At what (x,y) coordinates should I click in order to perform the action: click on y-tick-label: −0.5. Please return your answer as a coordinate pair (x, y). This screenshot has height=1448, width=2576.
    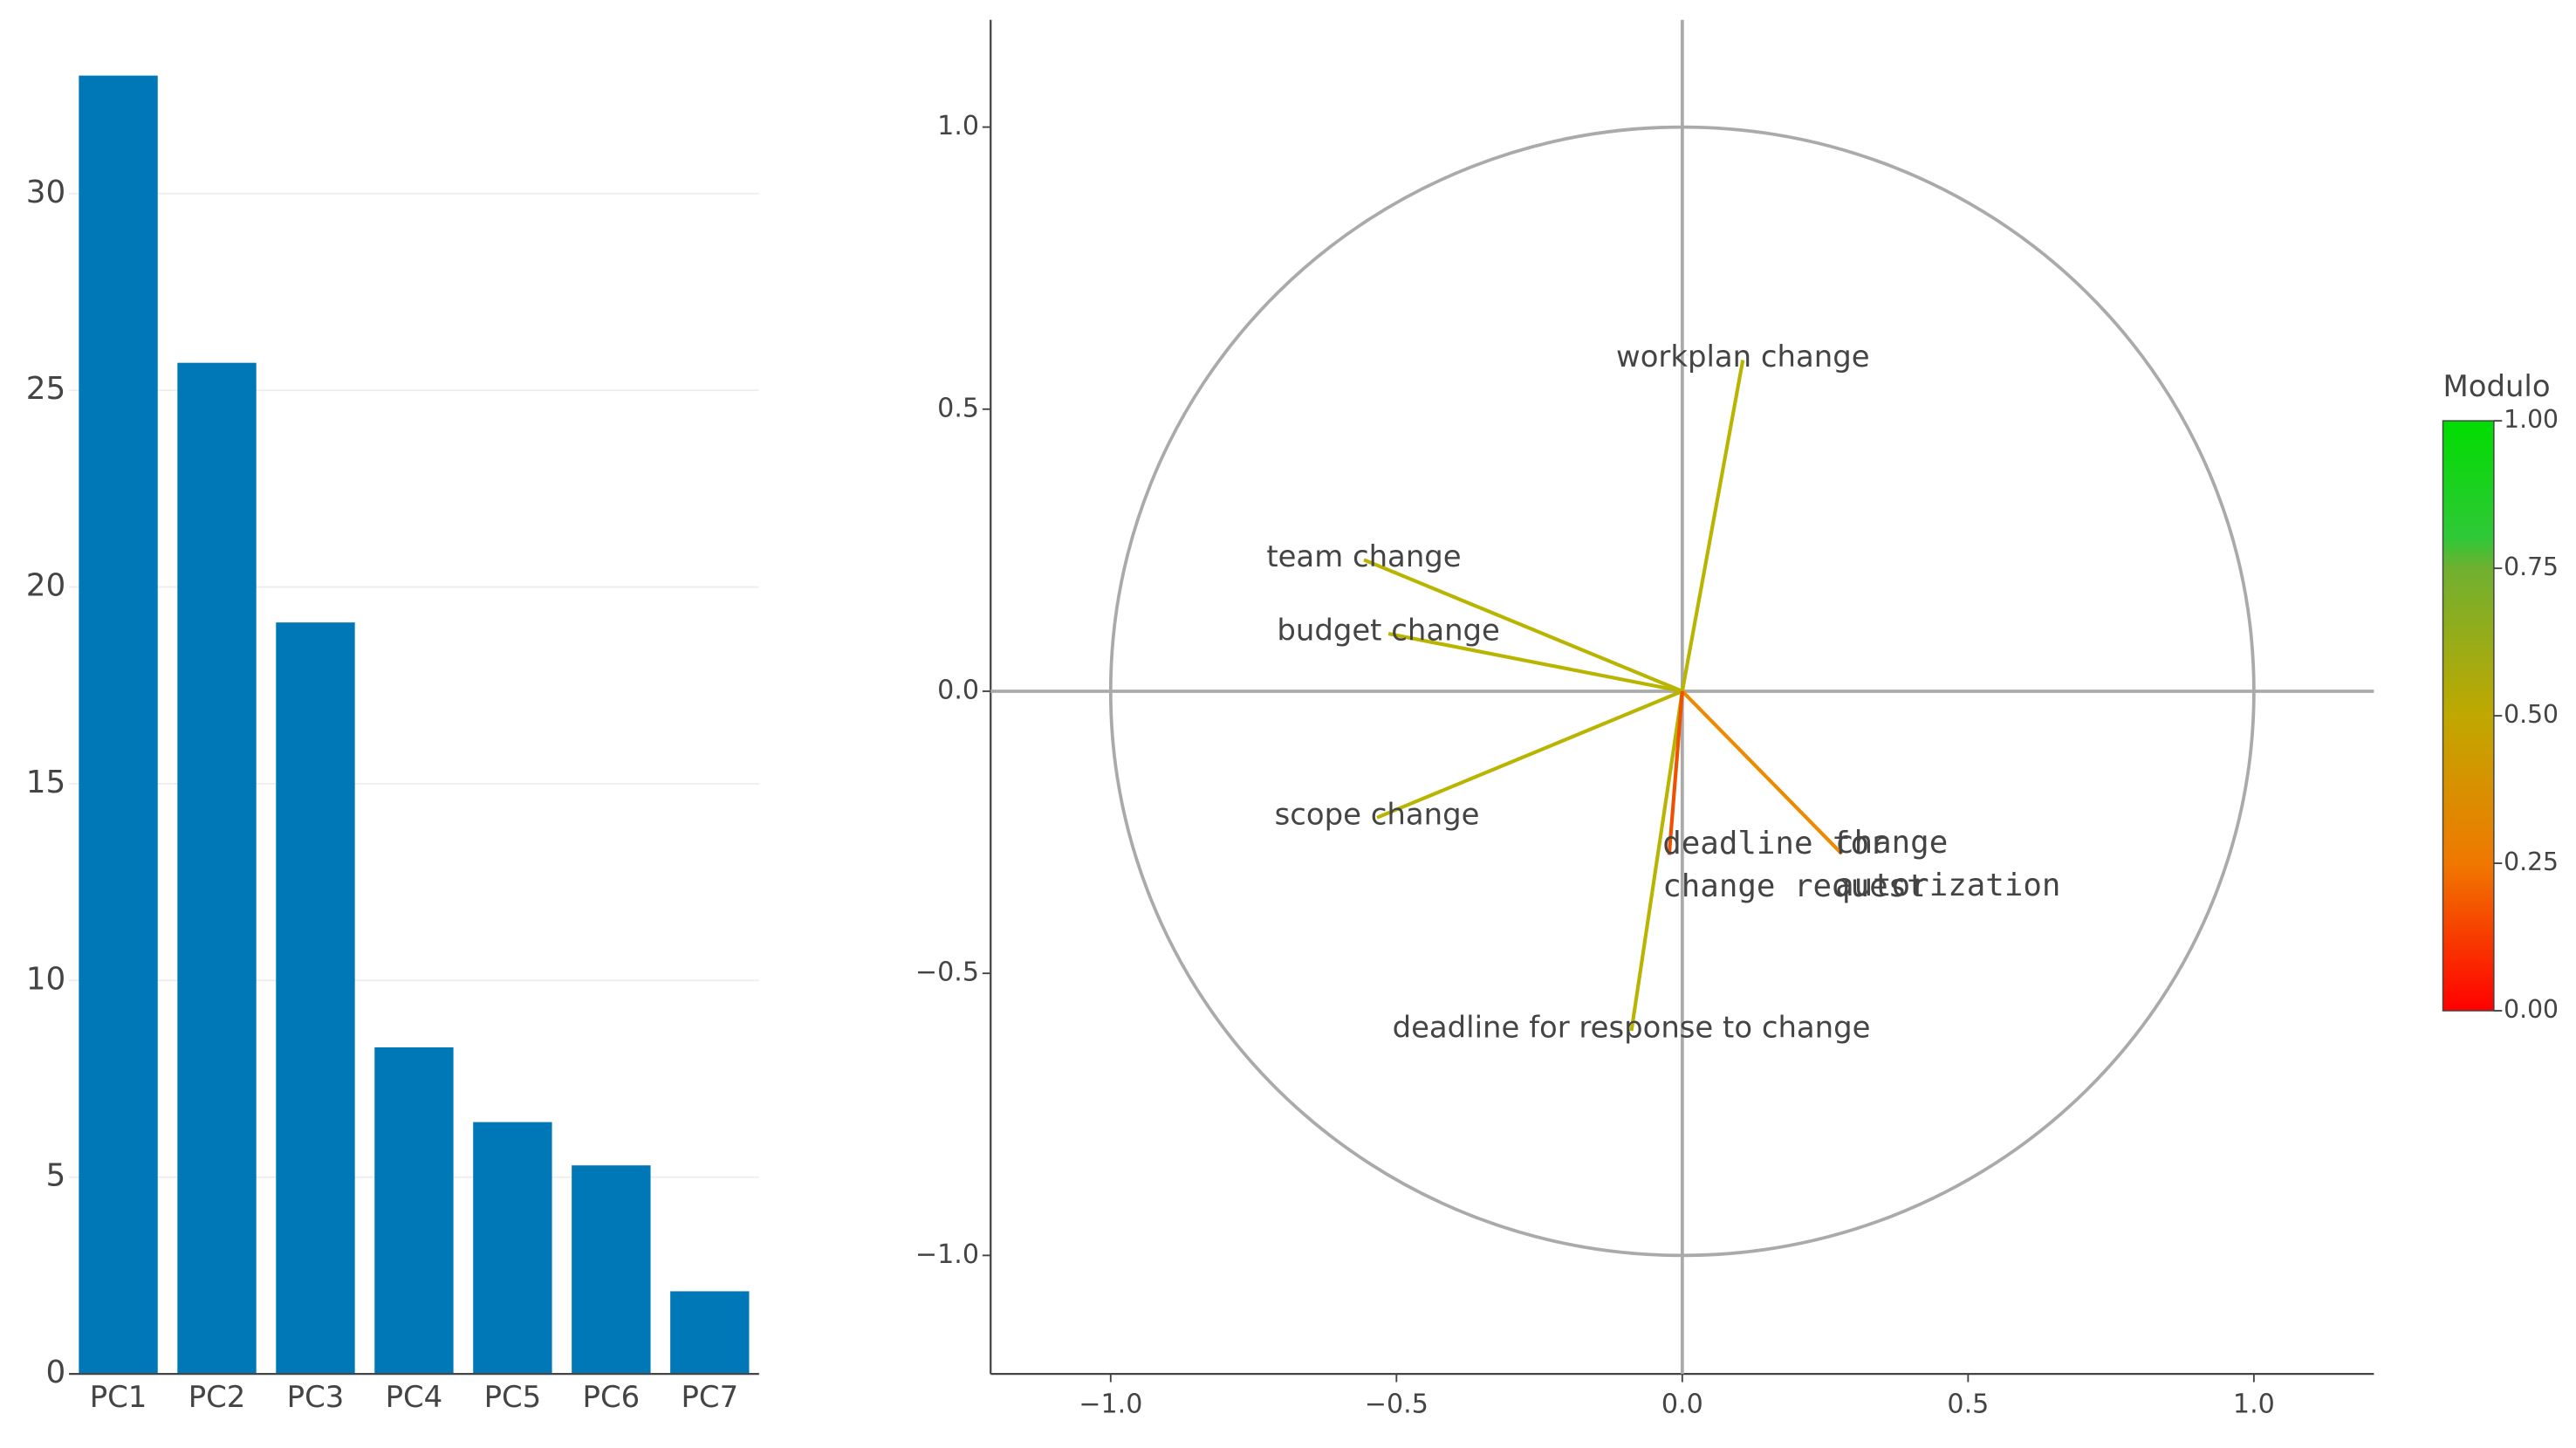
    Looking at the image, I should click on (947, 973).